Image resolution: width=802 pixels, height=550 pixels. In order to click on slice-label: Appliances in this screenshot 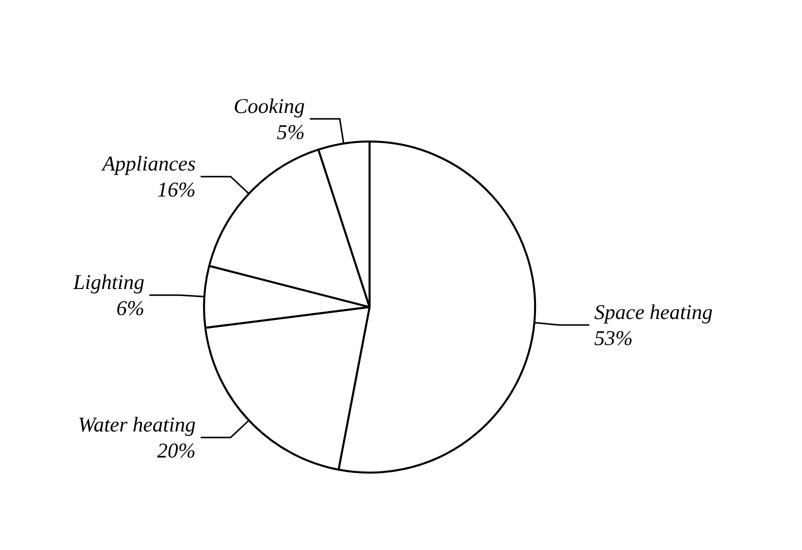, I will do `click(148, 164)`.